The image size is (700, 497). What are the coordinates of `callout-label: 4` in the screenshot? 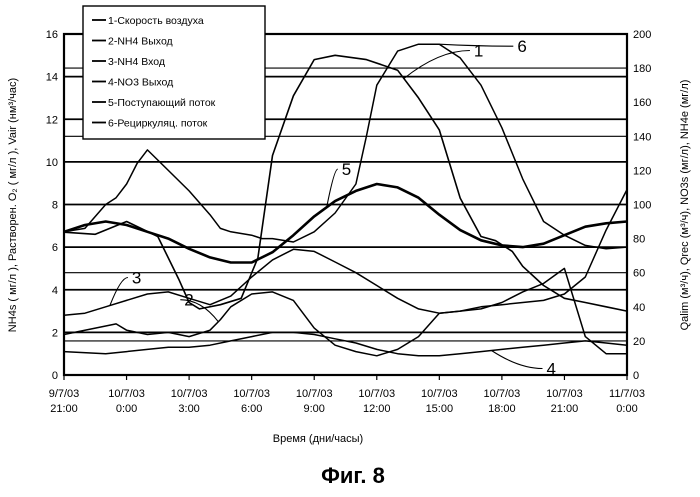 It's located at (550, 368).